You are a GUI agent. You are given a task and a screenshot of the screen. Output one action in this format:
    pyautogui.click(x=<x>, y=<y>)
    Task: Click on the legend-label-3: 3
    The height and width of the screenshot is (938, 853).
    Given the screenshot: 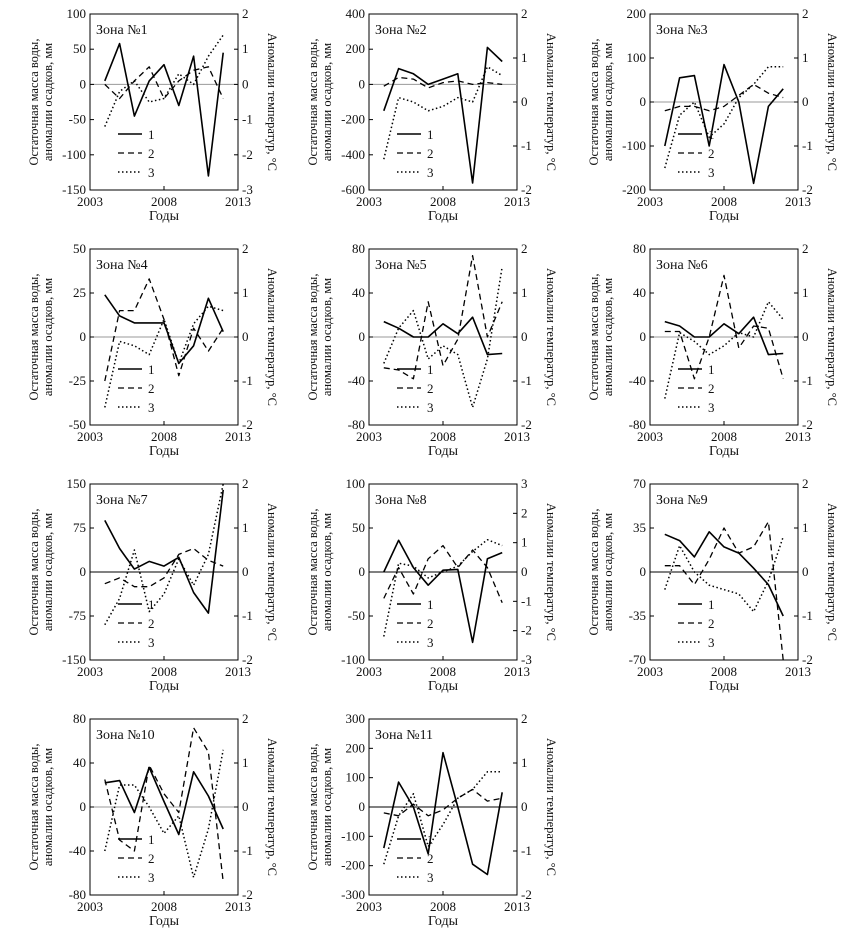 What is the action you would take?
    pyautogui.click(x=711, y=642)
    